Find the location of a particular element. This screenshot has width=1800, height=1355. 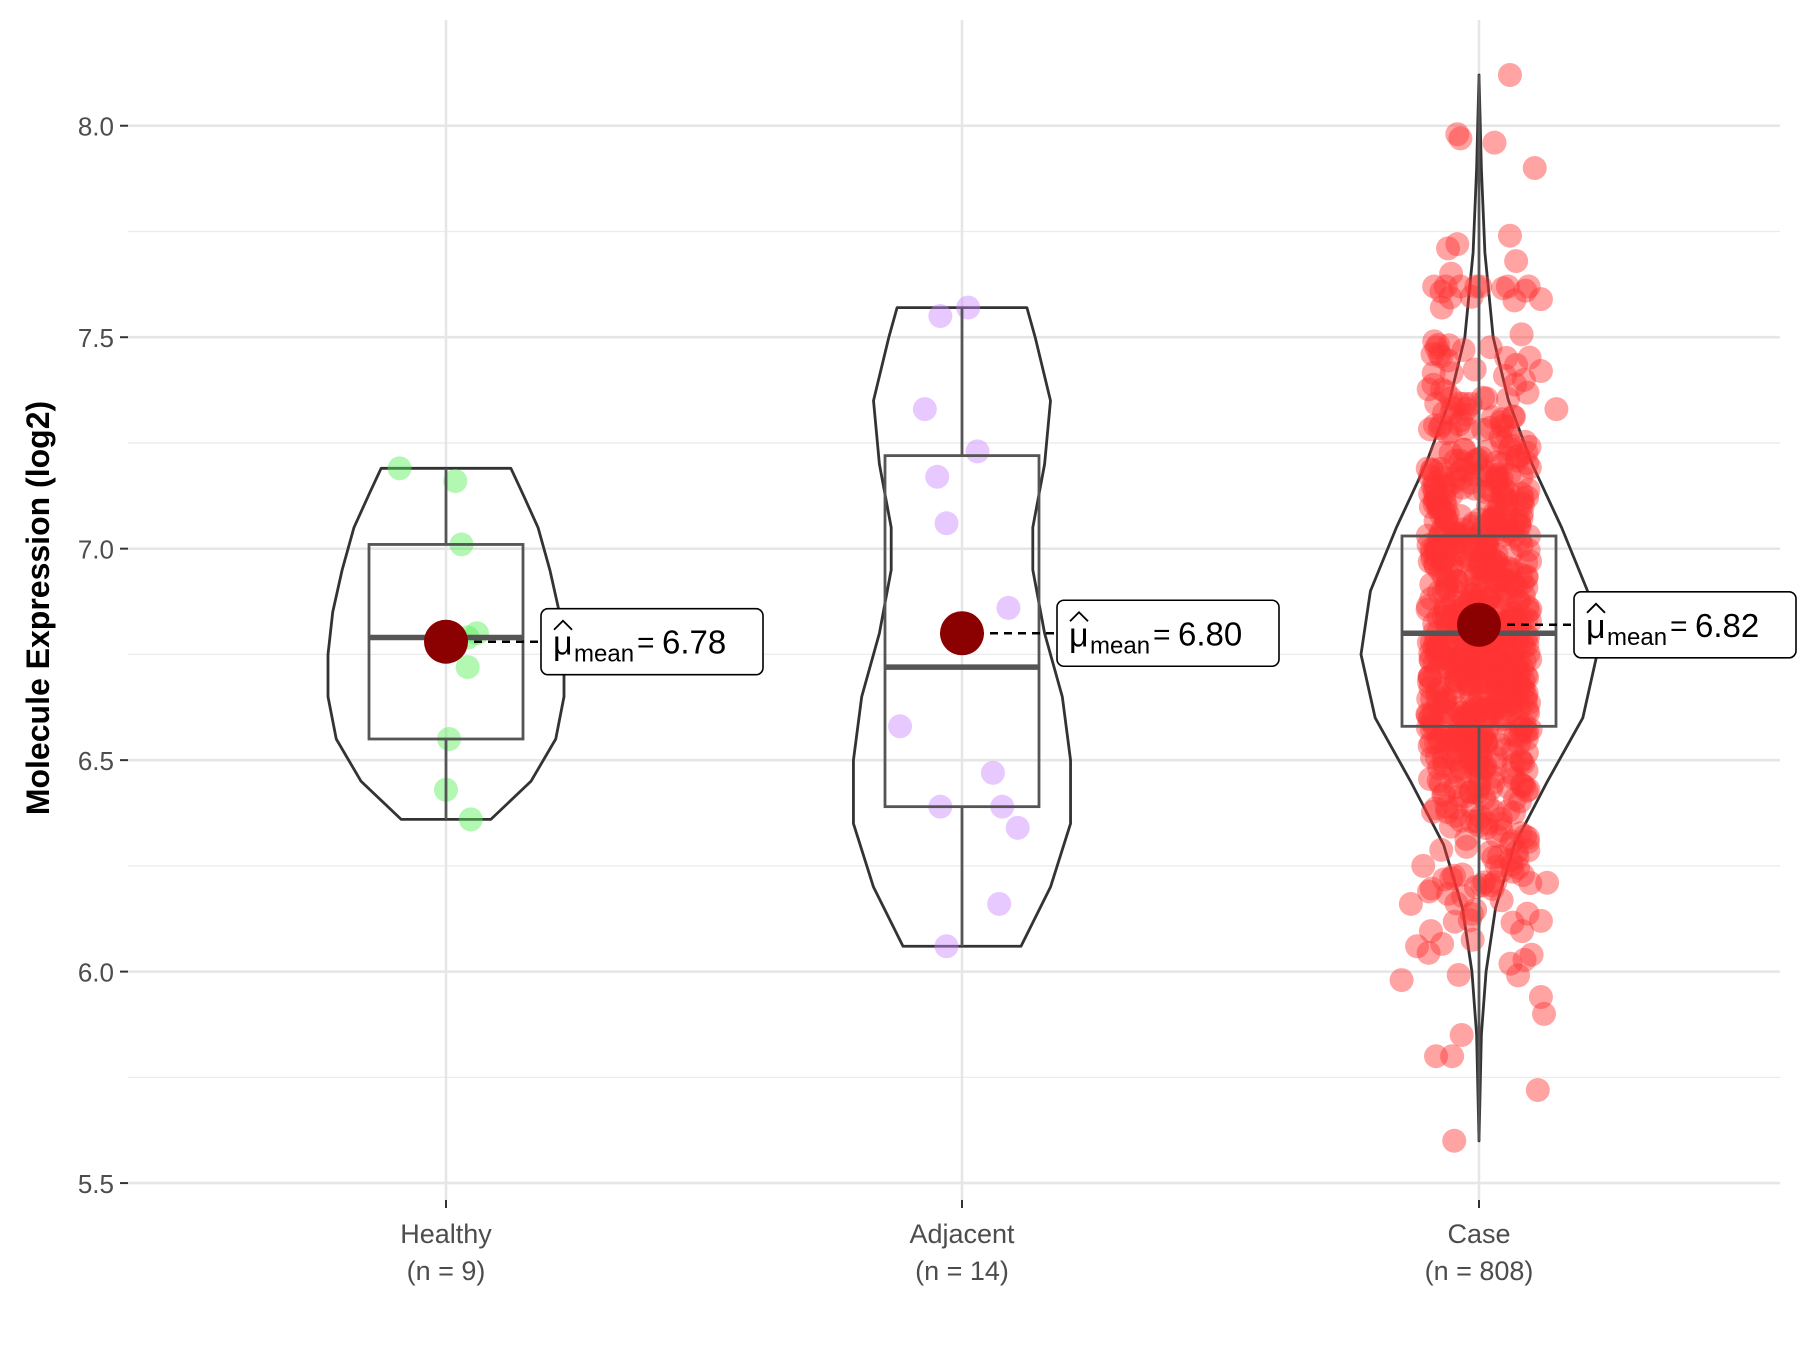

y-tick-label: 6.0 is located at coordinates (96, 973).